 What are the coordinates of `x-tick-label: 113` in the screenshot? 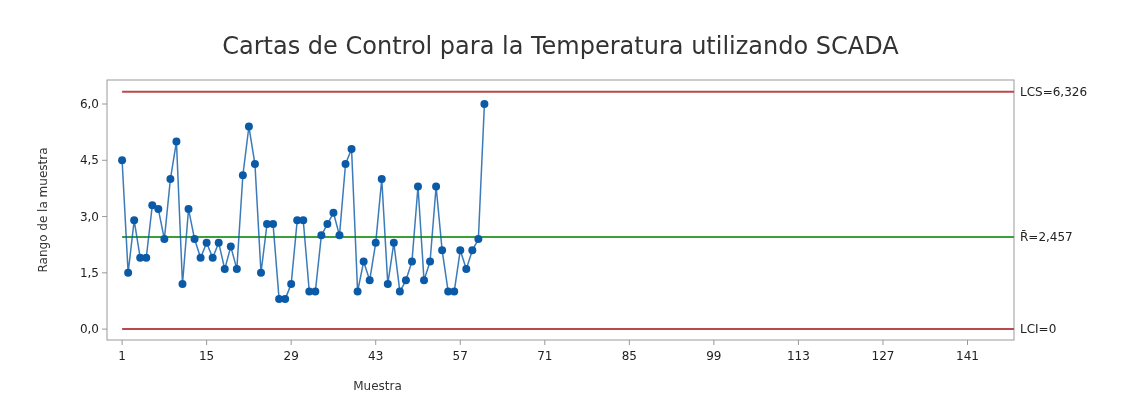 It's located at (798, 356).